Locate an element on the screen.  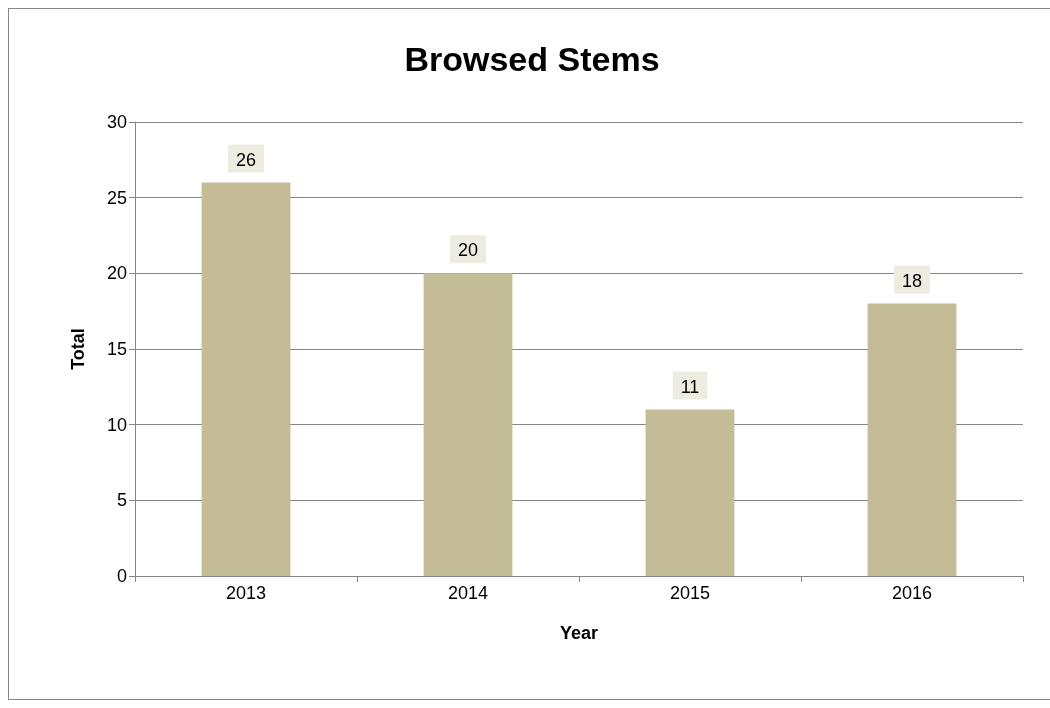
x-axis-title: Year is located at coordinates (579, 633).